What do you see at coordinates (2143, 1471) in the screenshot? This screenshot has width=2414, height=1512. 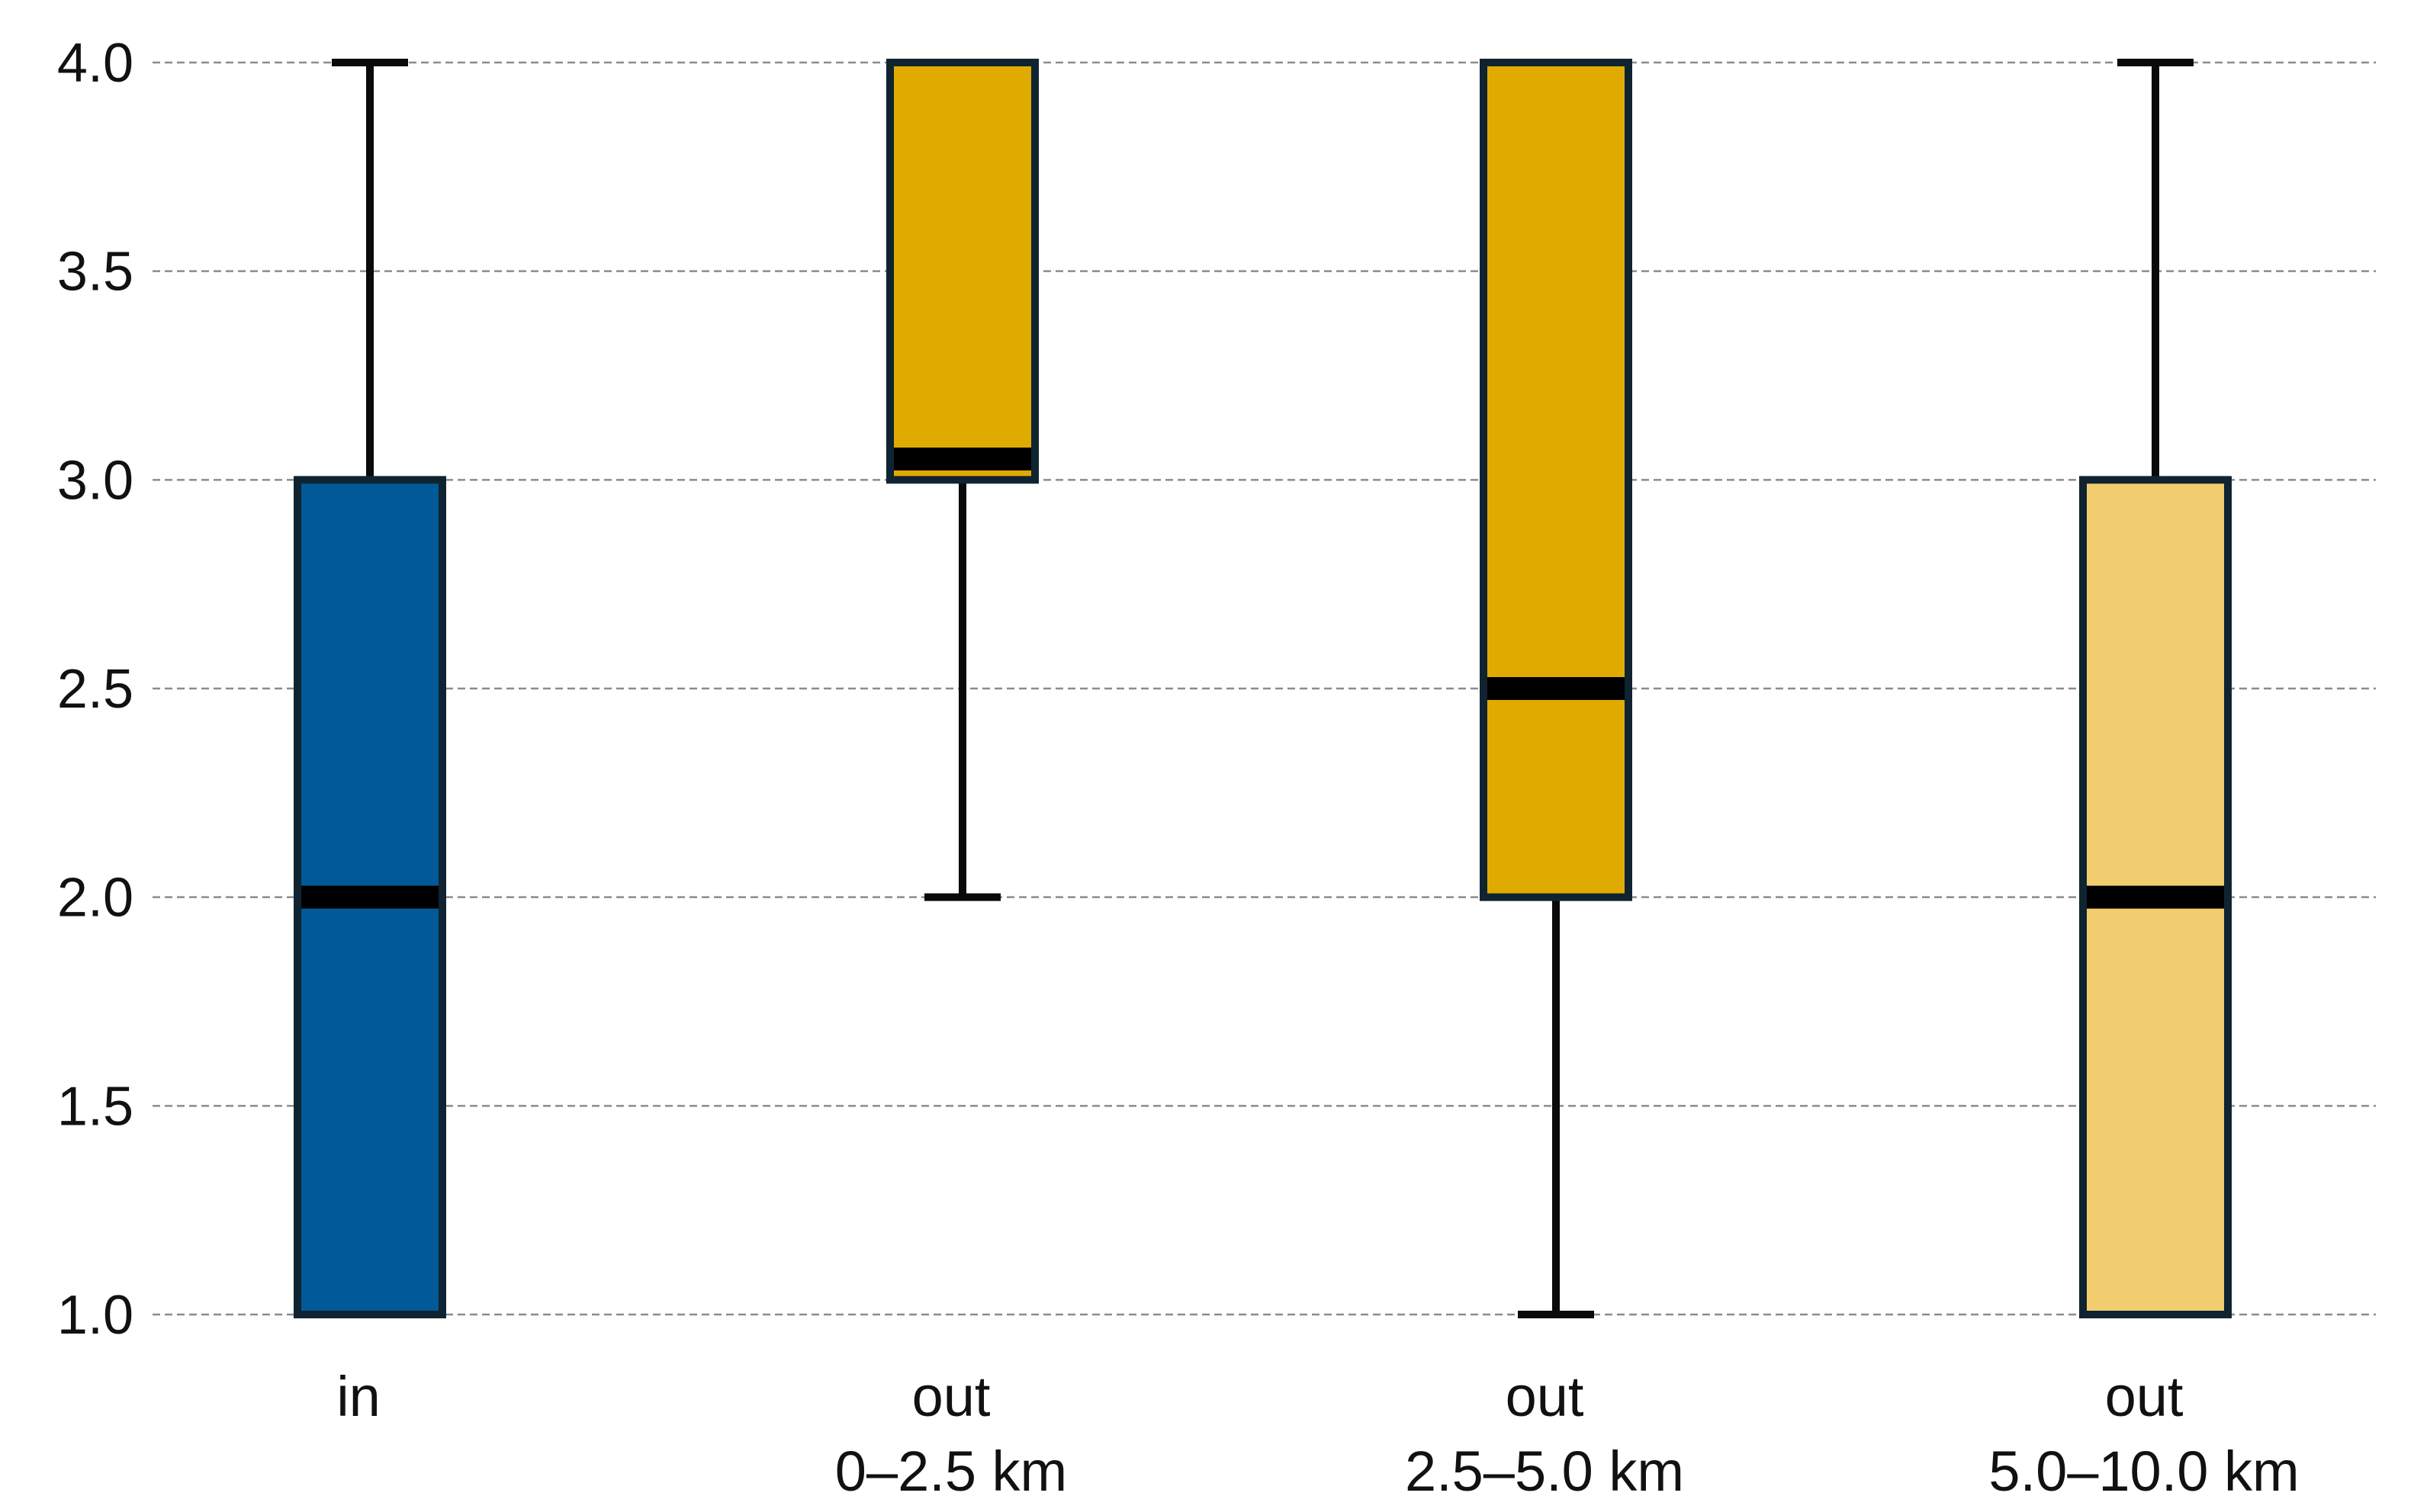 I see `x-category-label: 5.0–10.0 km` at bounding box center [2143, 1471].